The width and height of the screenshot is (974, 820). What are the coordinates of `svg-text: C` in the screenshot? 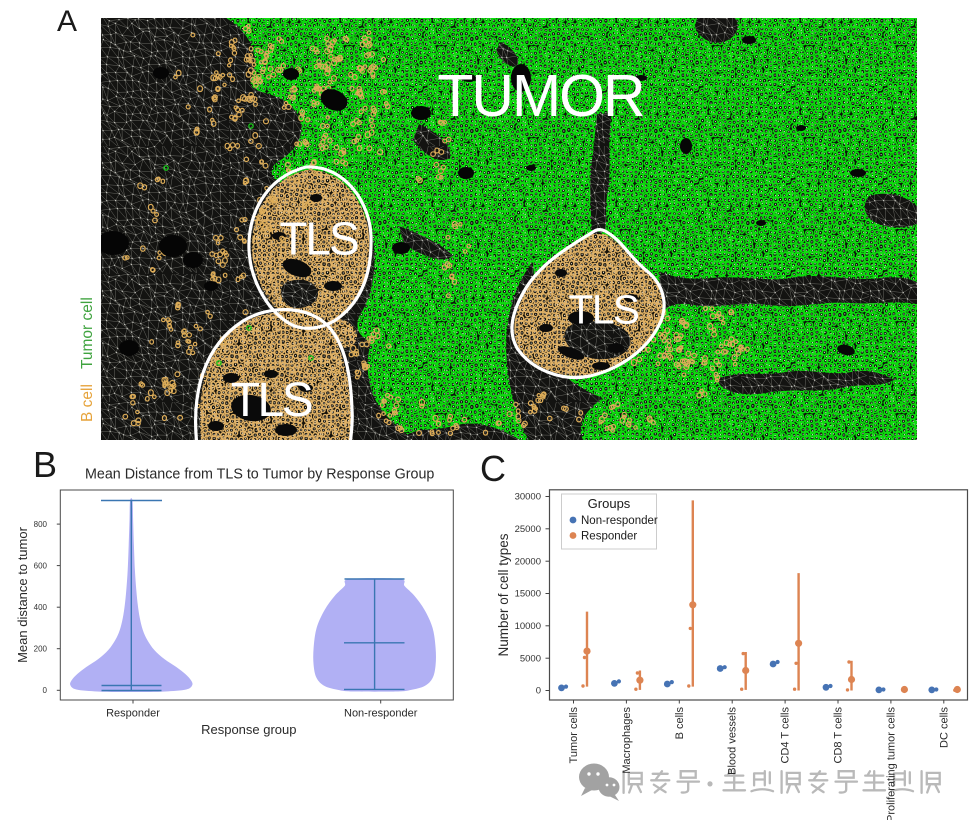 It's located at (493, 468).